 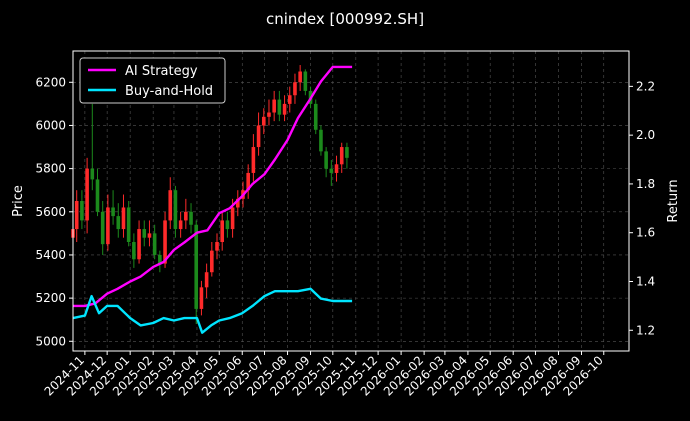 What do you see at coordinates (18, 201) in the screenshot?
I see `y-axis-left-label: Price` at bounding box center [18, 201].